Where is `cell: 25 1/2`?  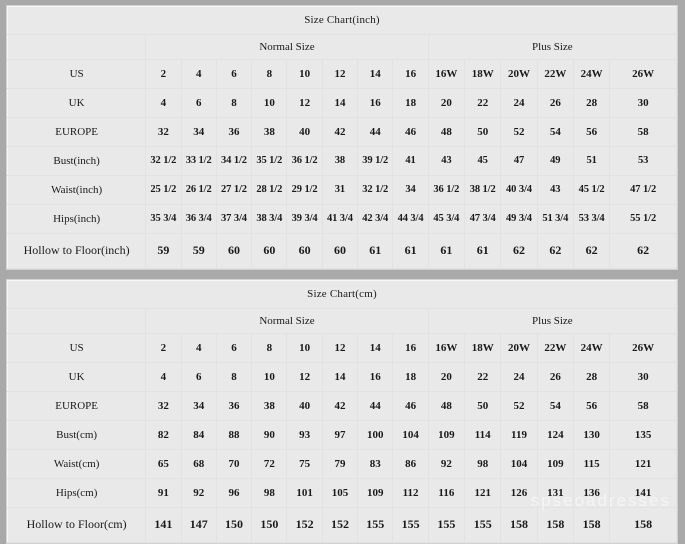 cell: 25 1/2 is located at coordinates (163, 190).